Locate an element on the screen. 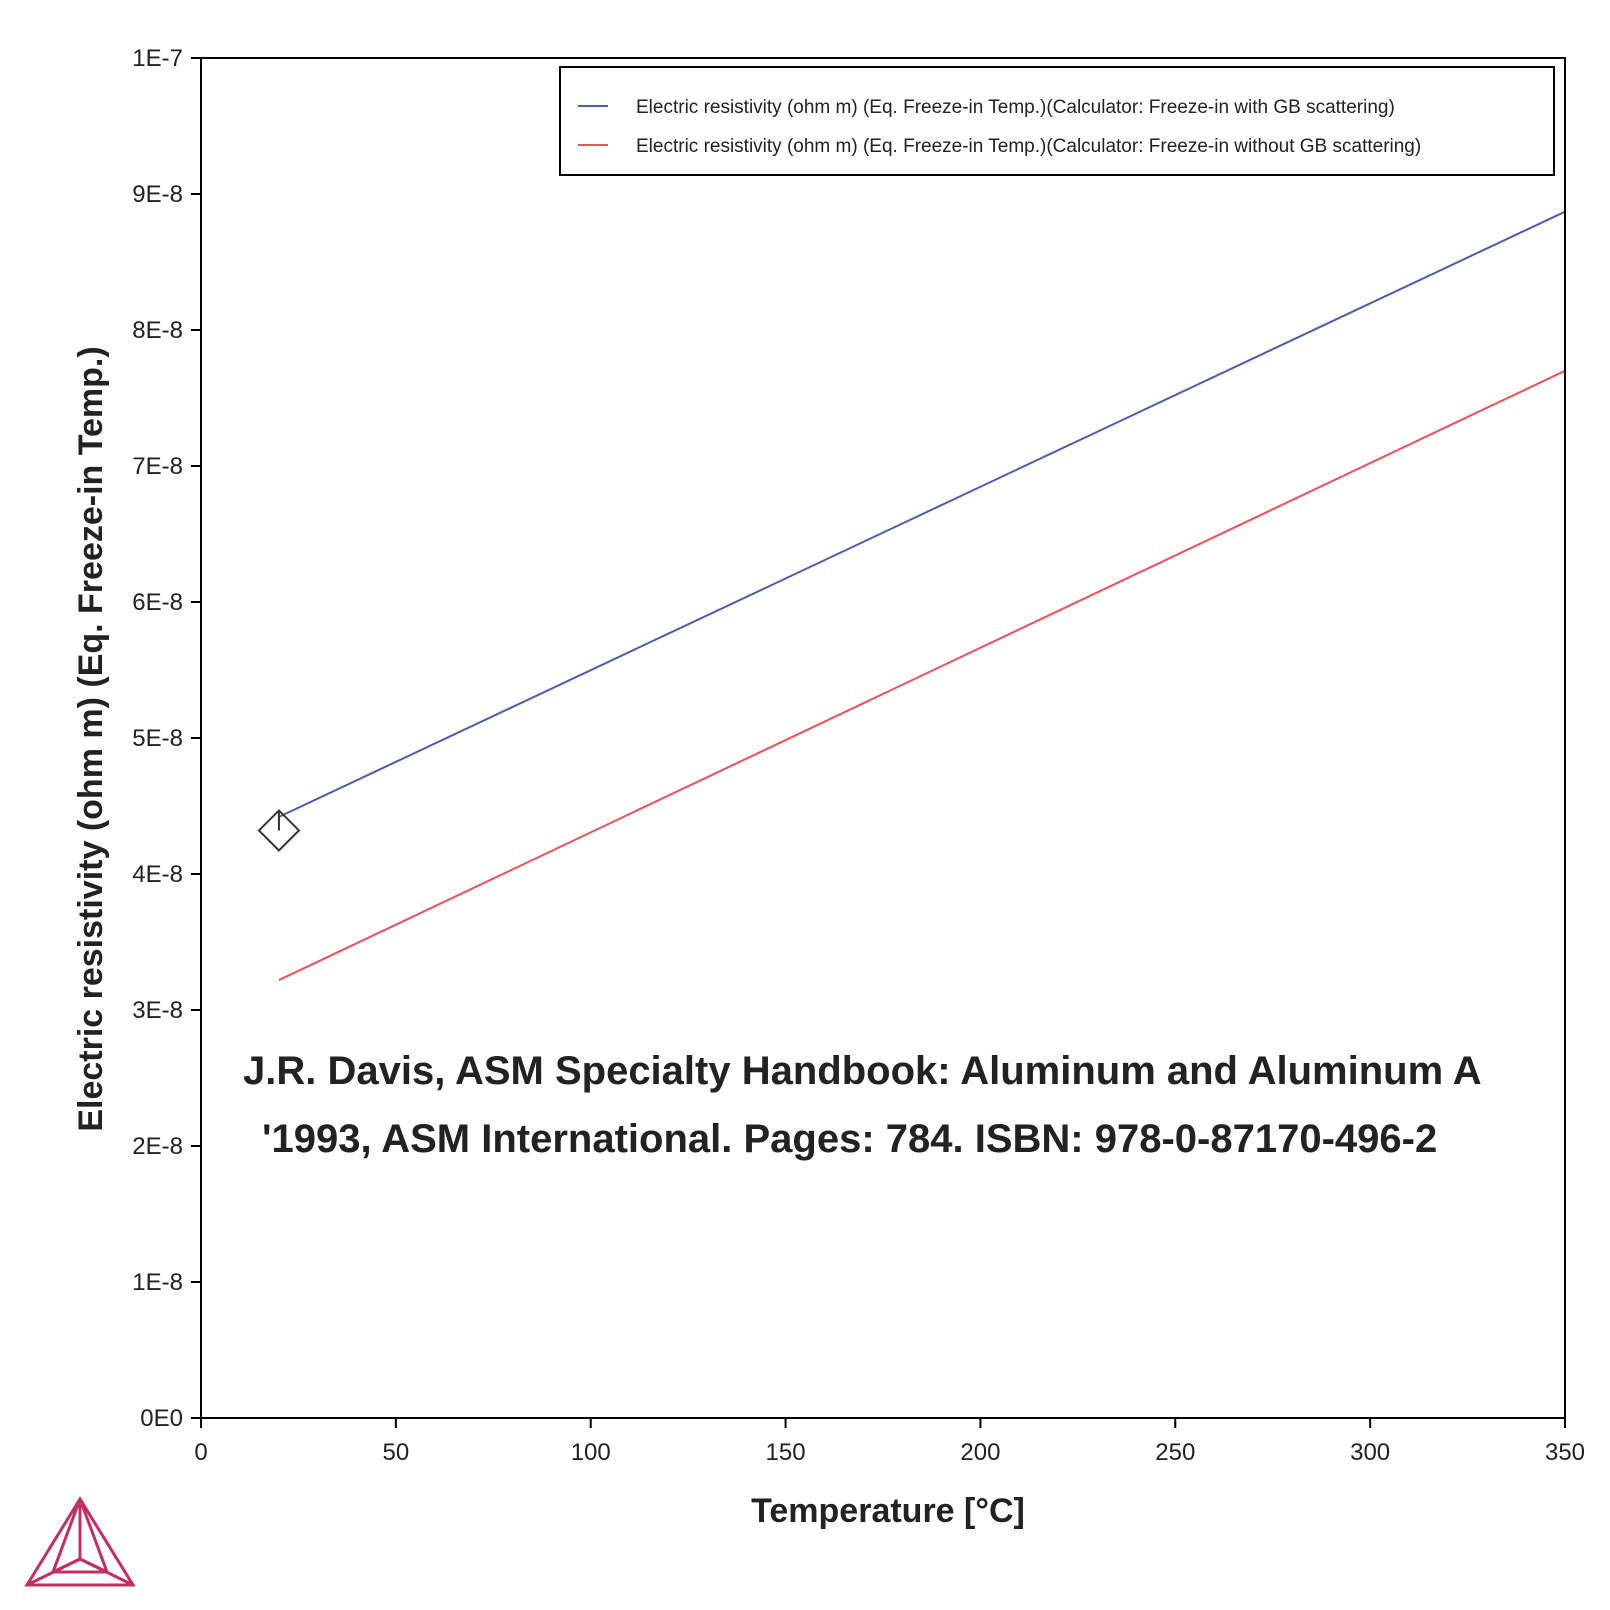  thermo-calc-logo-icon is located at coordinates (80, 1541).